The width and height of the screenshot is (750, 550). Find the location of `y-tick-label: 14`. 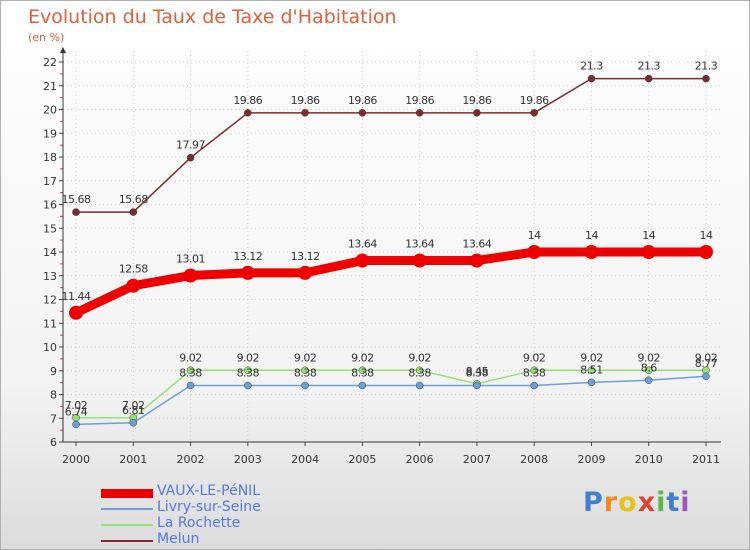

y-tick-label: 14 is located at coordinates (50, 252).